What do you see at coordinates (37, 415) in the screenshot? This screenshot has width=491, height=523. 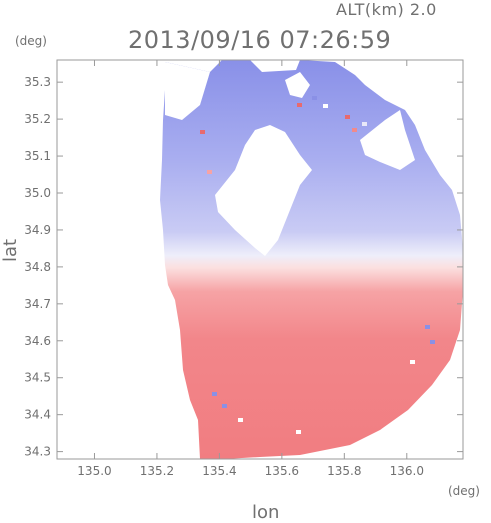 I see `y-tick-label: 34.4` at bounding box center [37, 415].